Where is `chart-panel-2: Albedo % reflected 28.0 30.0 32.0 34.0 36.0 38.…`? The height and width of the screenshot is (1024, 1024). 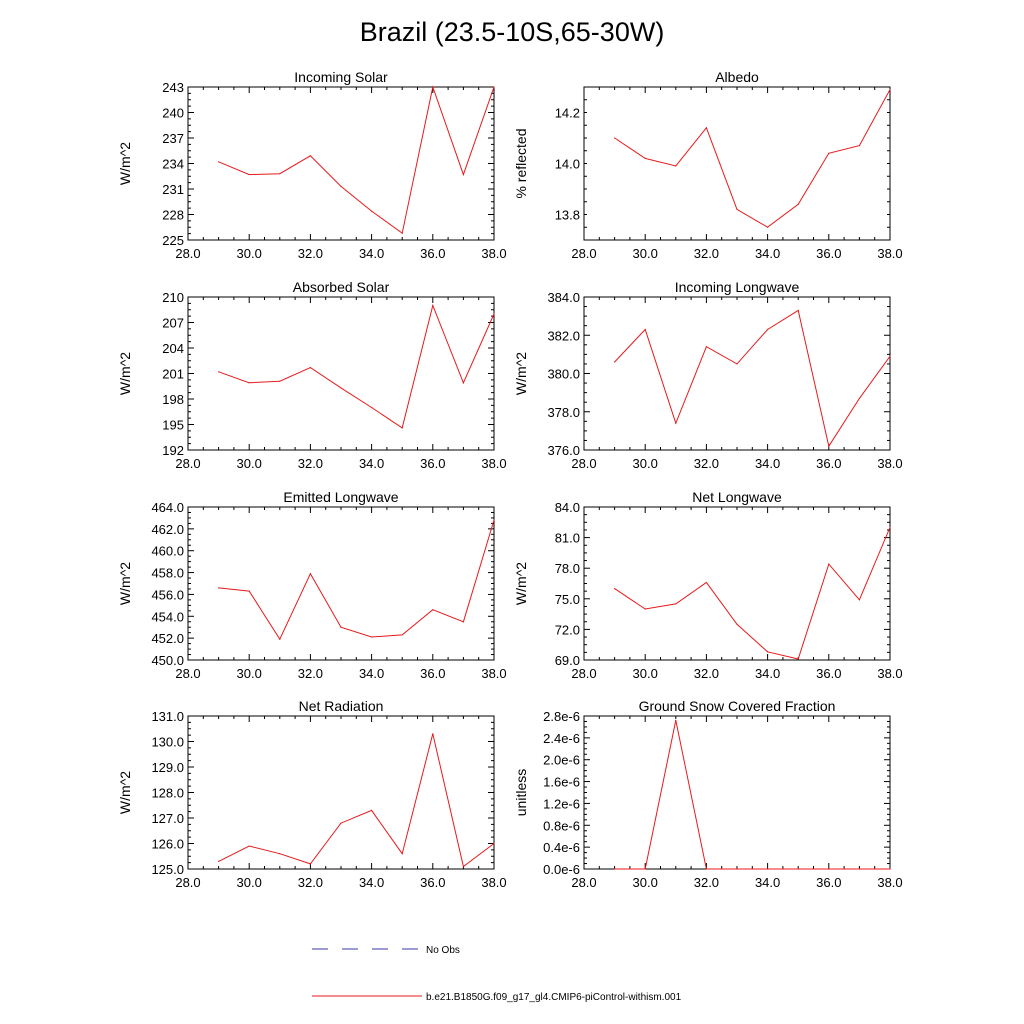
chart-panel-2: Albedo % reflected 28.0 30.0 32.0 34.0 36.0 38.… is located at coordinates (708, 165).